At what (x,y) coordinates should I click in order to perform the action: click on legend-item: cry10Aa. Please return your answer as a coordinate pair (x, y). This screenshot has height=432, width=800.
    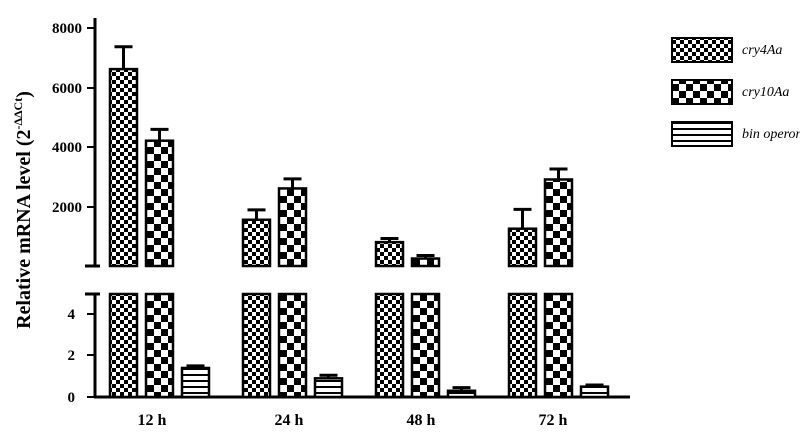
    Looking at the image, I should click on (730, 92).